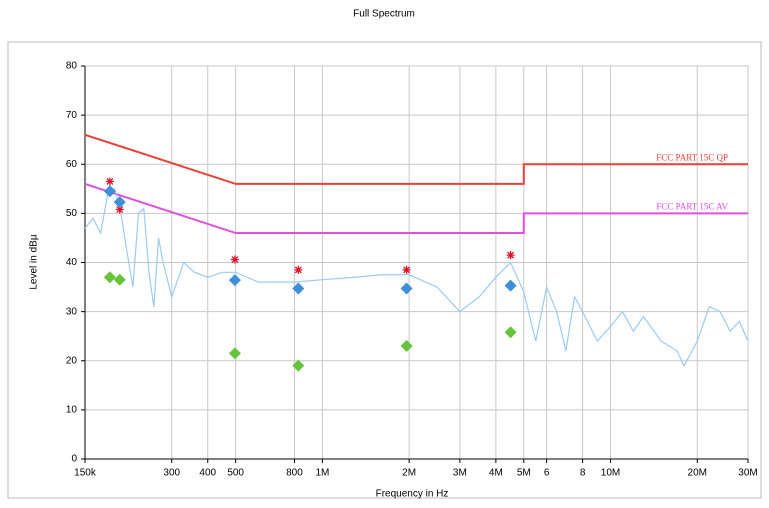 The width and height of the screenshot is (769, 508). Describe the element at coordinates (72, 213) in the screenshot. I see `y-tick-label: 50` at that location.